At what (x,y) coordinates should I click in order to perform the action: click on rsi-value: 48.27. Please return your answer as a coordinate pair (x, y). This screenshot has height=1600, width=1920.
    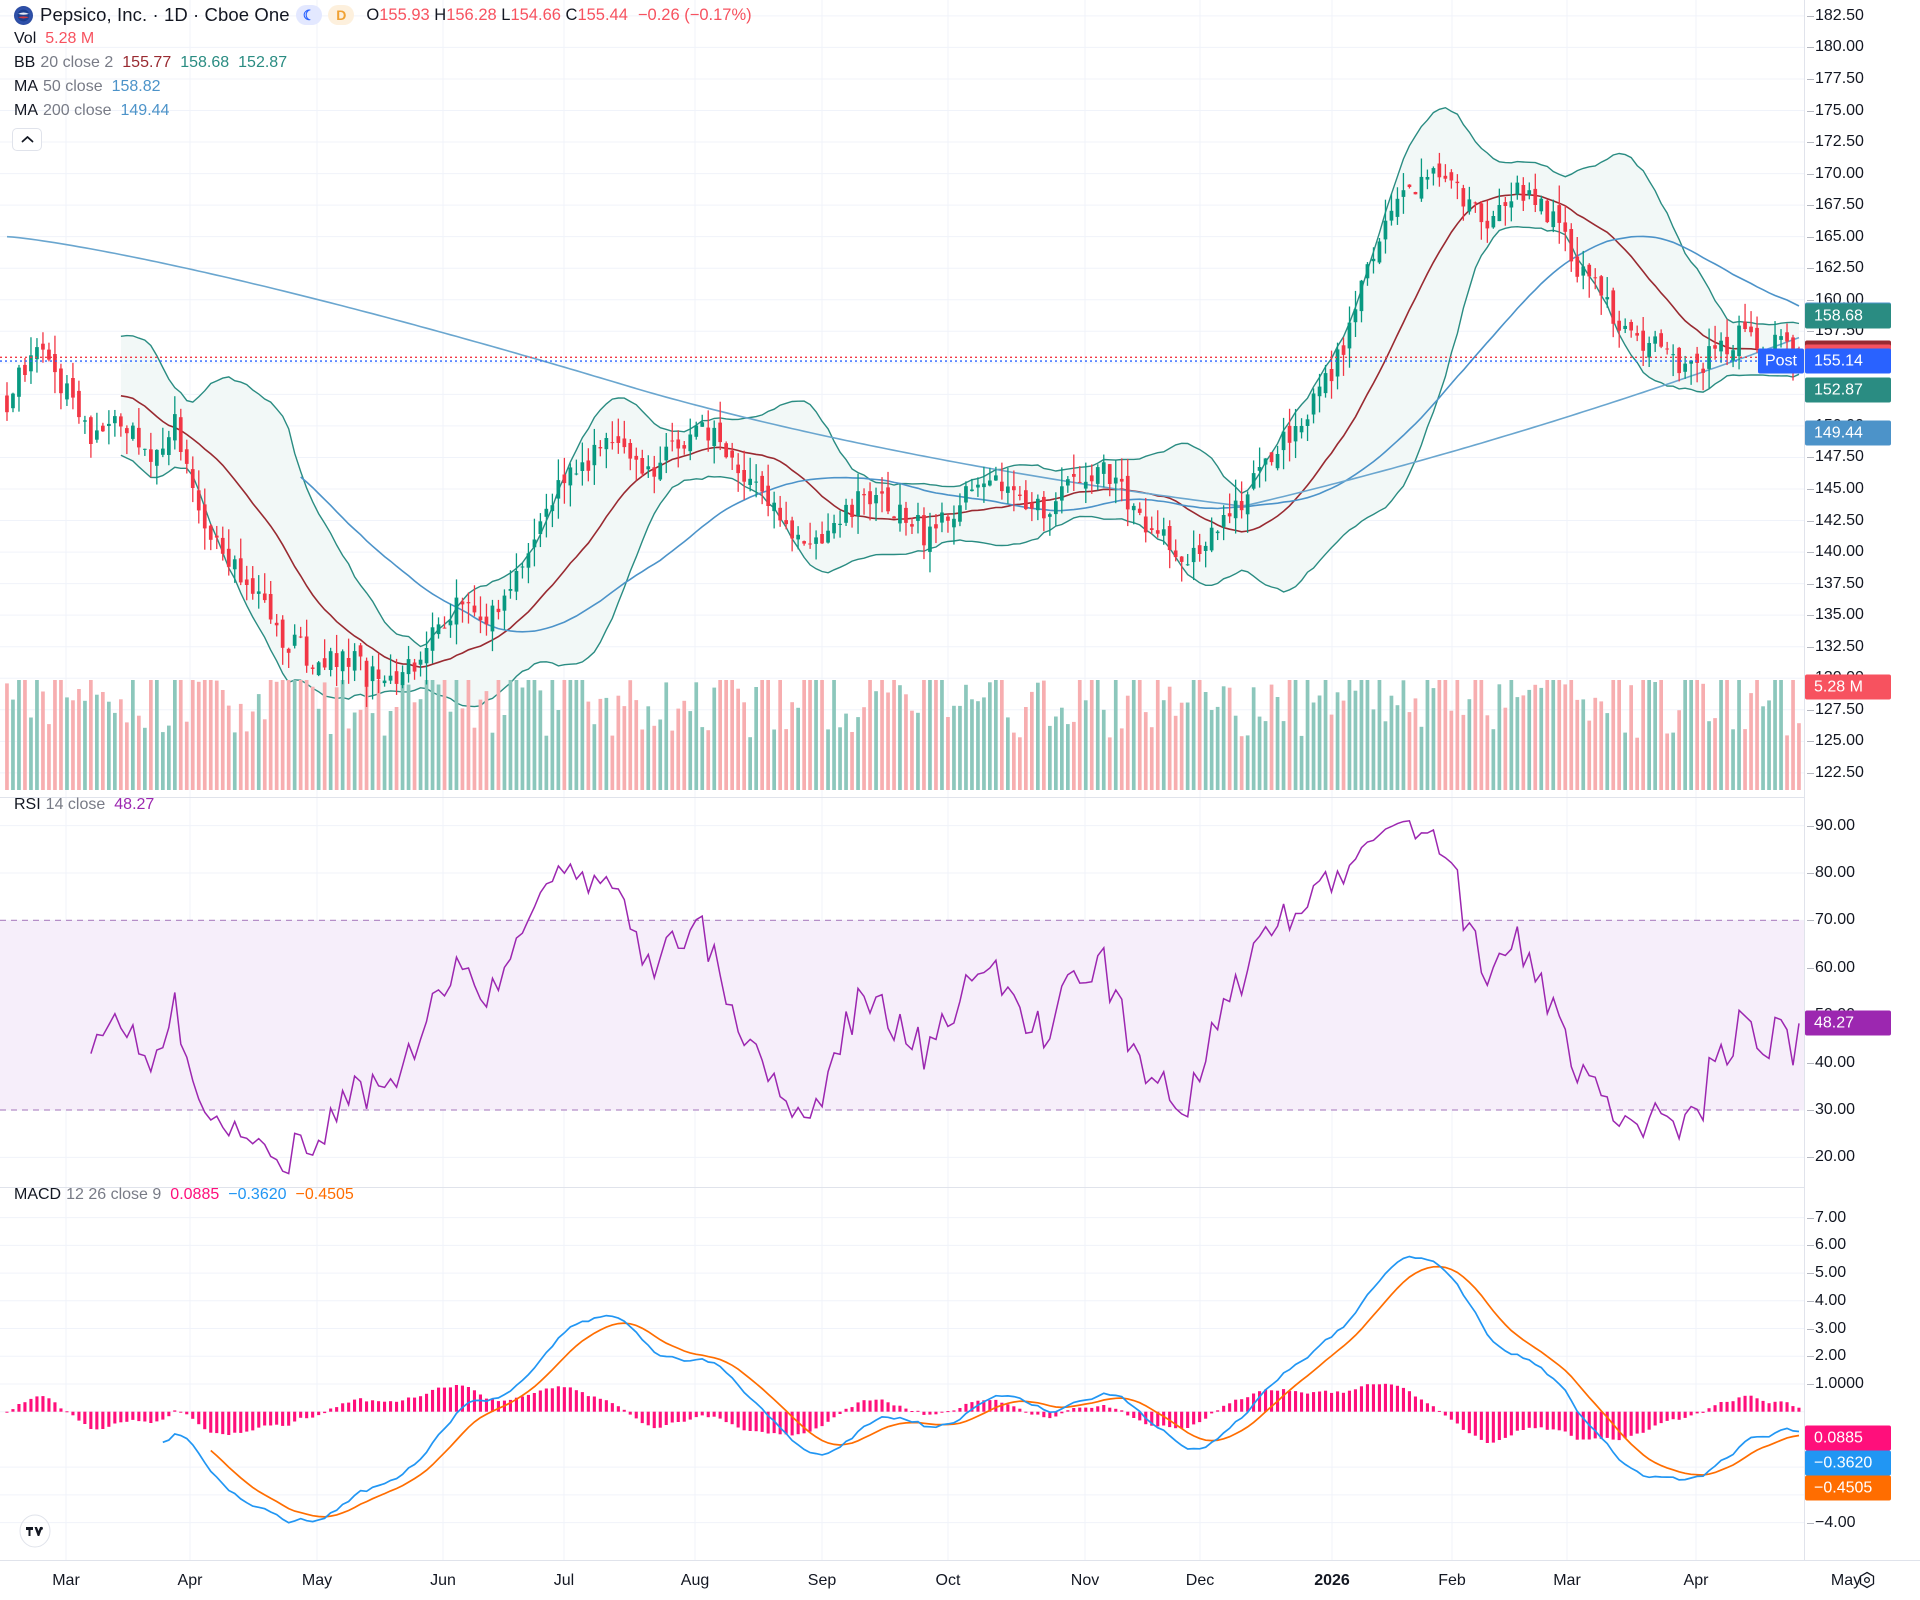
    Looking at the image, I should click on (134, 804).